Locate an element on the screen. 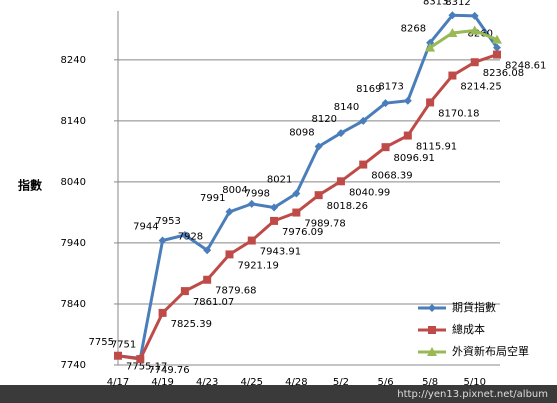 This screenshot has height=403, width=557. data-label: 8236.08 is located at coordinates (503, 73).